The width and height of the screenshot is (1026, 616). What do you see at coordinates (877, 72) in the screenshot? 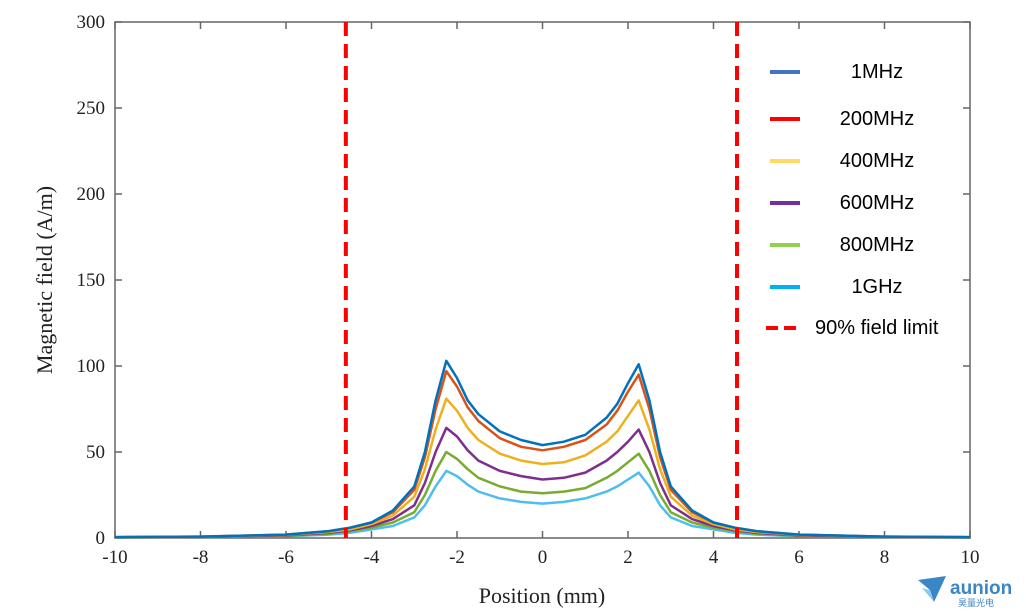
I see `legend-label: 1MHz` at bounding box center [877, 72].